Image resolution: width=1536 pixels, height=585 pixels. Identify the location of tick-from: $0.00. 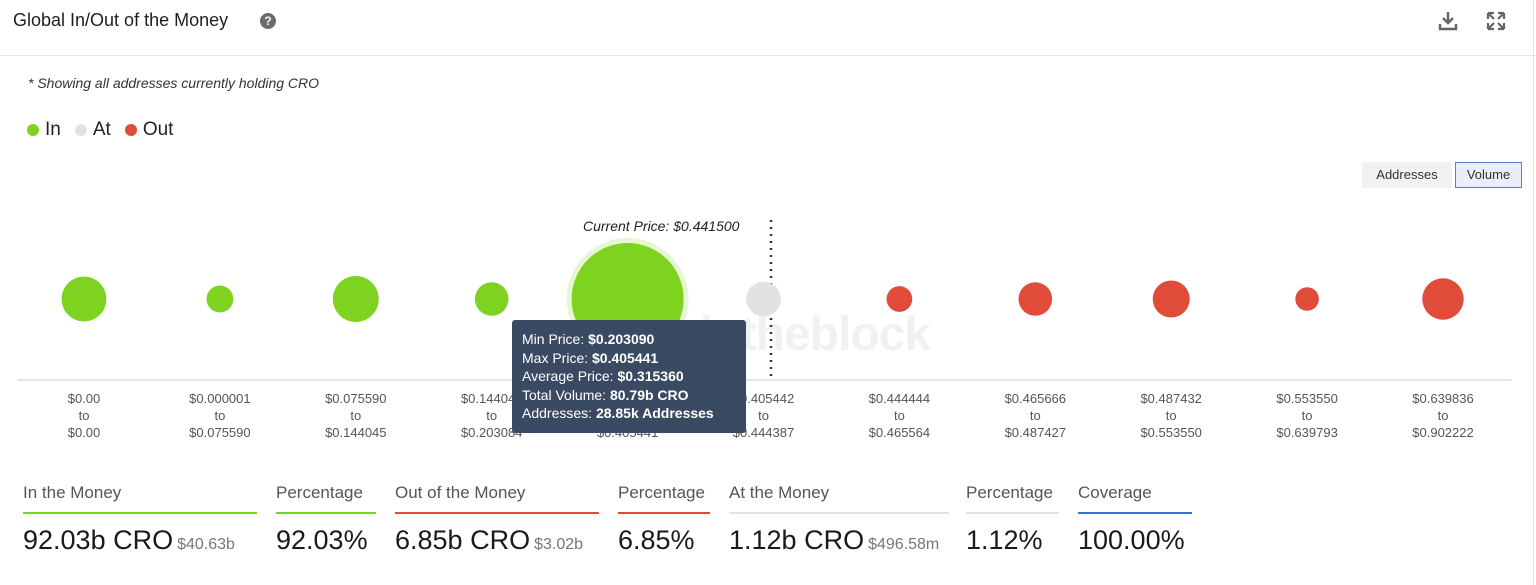
(84, 398).